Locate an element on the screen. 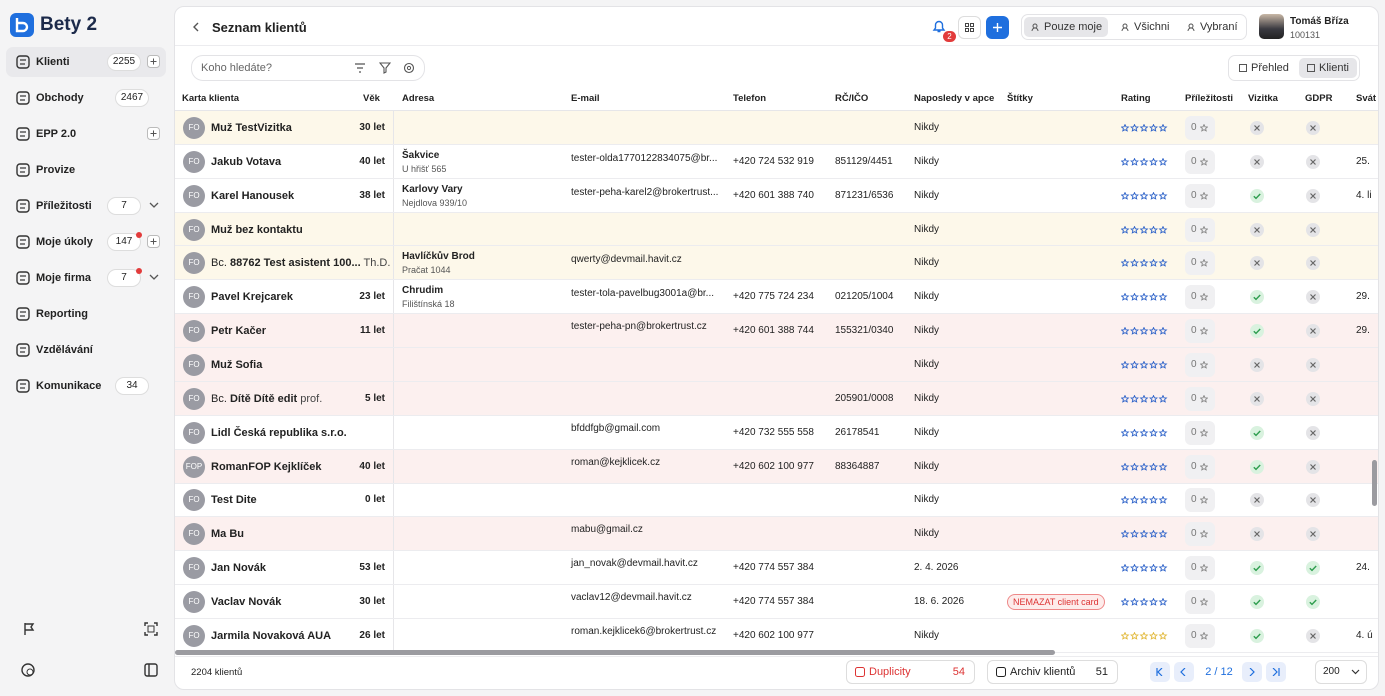 This screenshot has height=696, width=1385. help-icon is located at coordinates (28, 670).